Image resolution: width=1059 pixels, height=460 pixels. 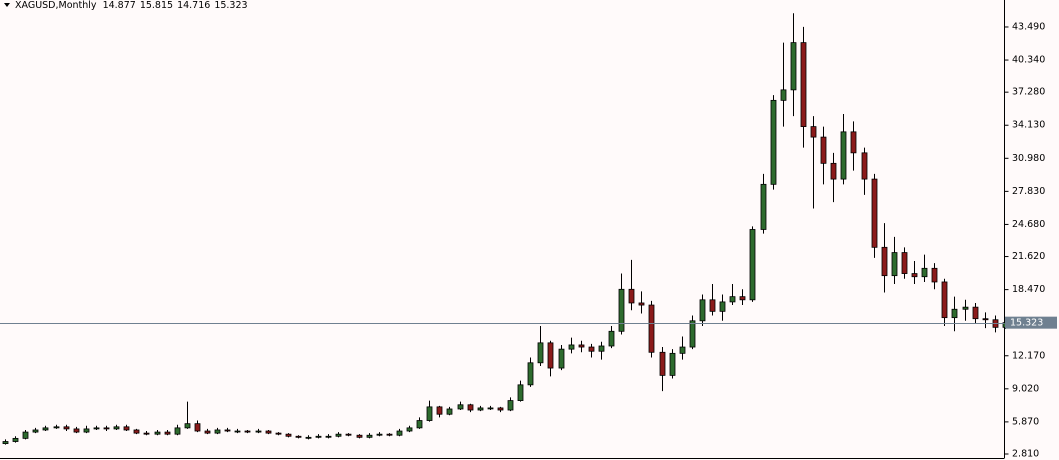 What do you see at coordinates (1025, 421) in the screenshot?
I see `y-tick-label: 5.870` at bounding box center [1025, 421].